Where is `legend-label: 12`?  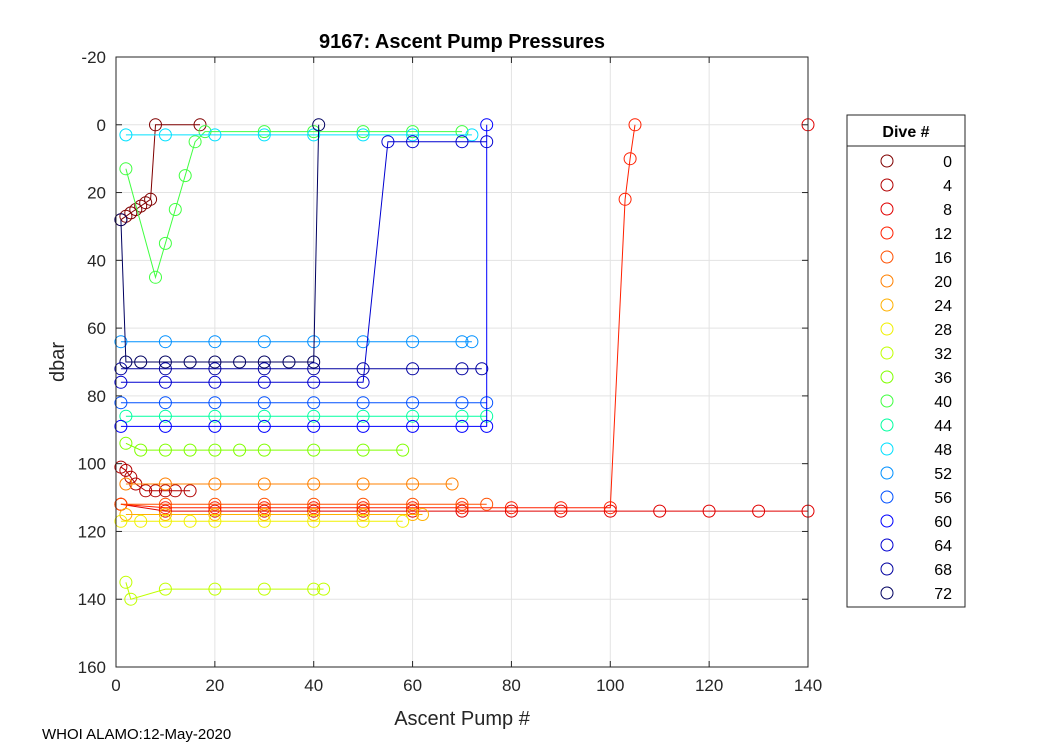
legend-label: 12 is located at coordinates (943, 234).